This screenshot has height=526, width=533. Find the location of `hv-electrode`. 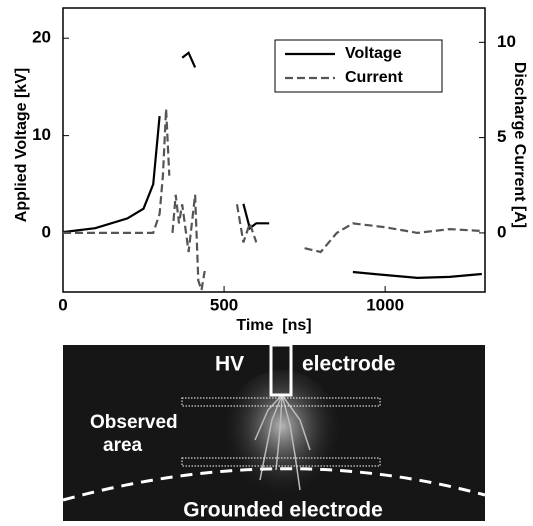

hv-electrode is located at coordinates (281, 370).